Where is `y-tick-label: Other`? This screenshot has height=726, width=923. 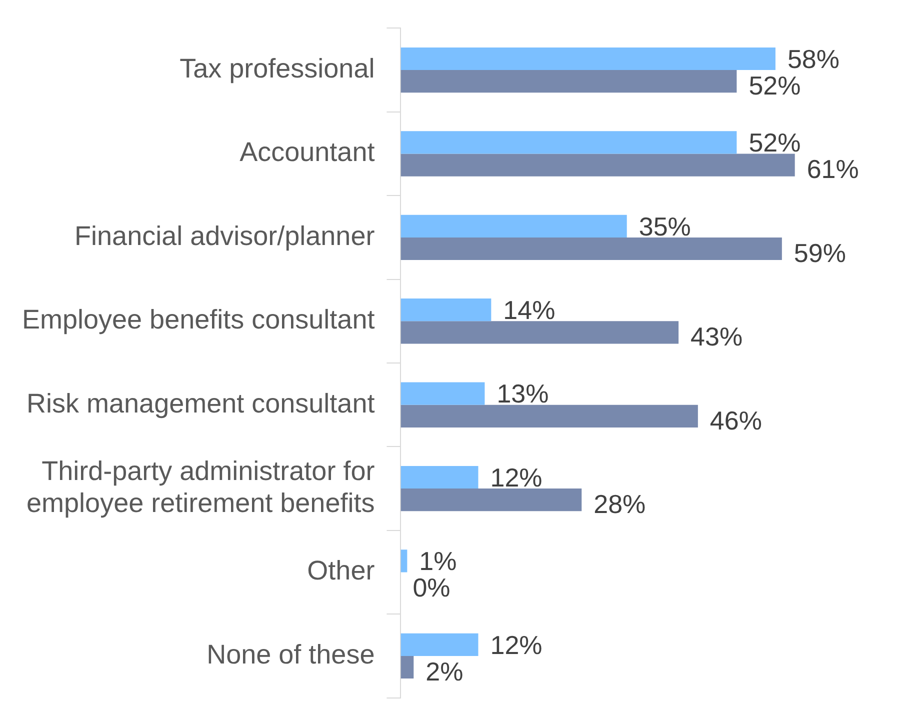 y-tick-label: Other is located at coordinates (341, 571).